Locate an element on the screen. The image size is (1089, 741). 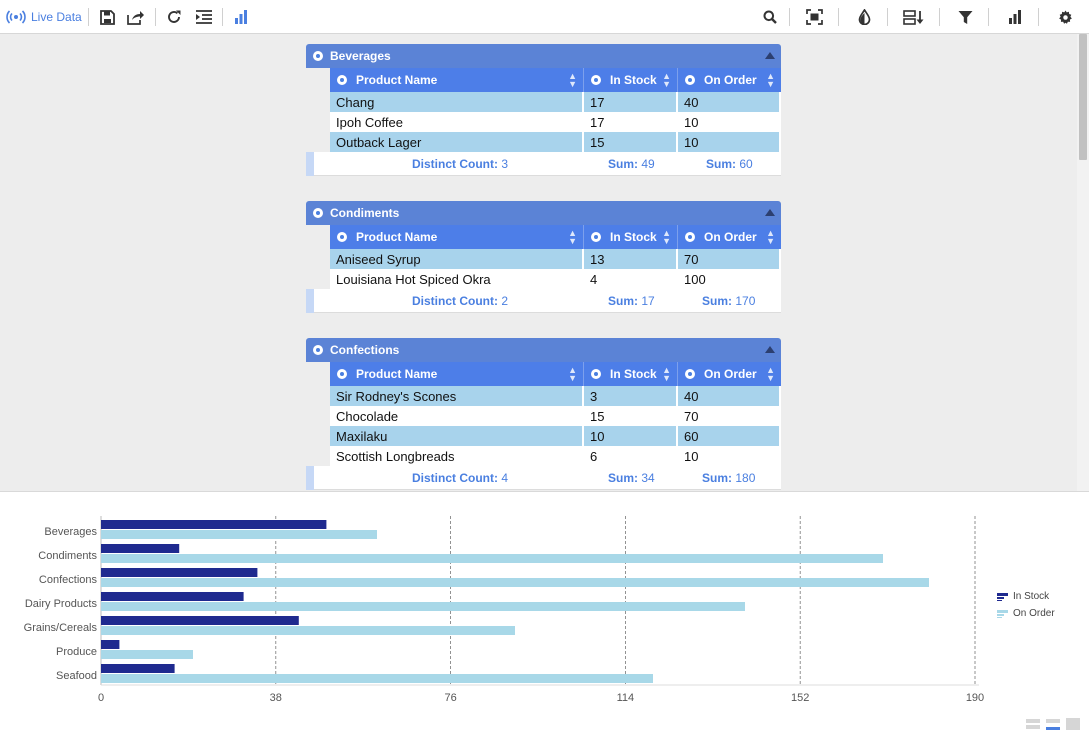
table-row: Louisiana Hot Spiced Okra 4 100 is located at coordinates (555, 279).